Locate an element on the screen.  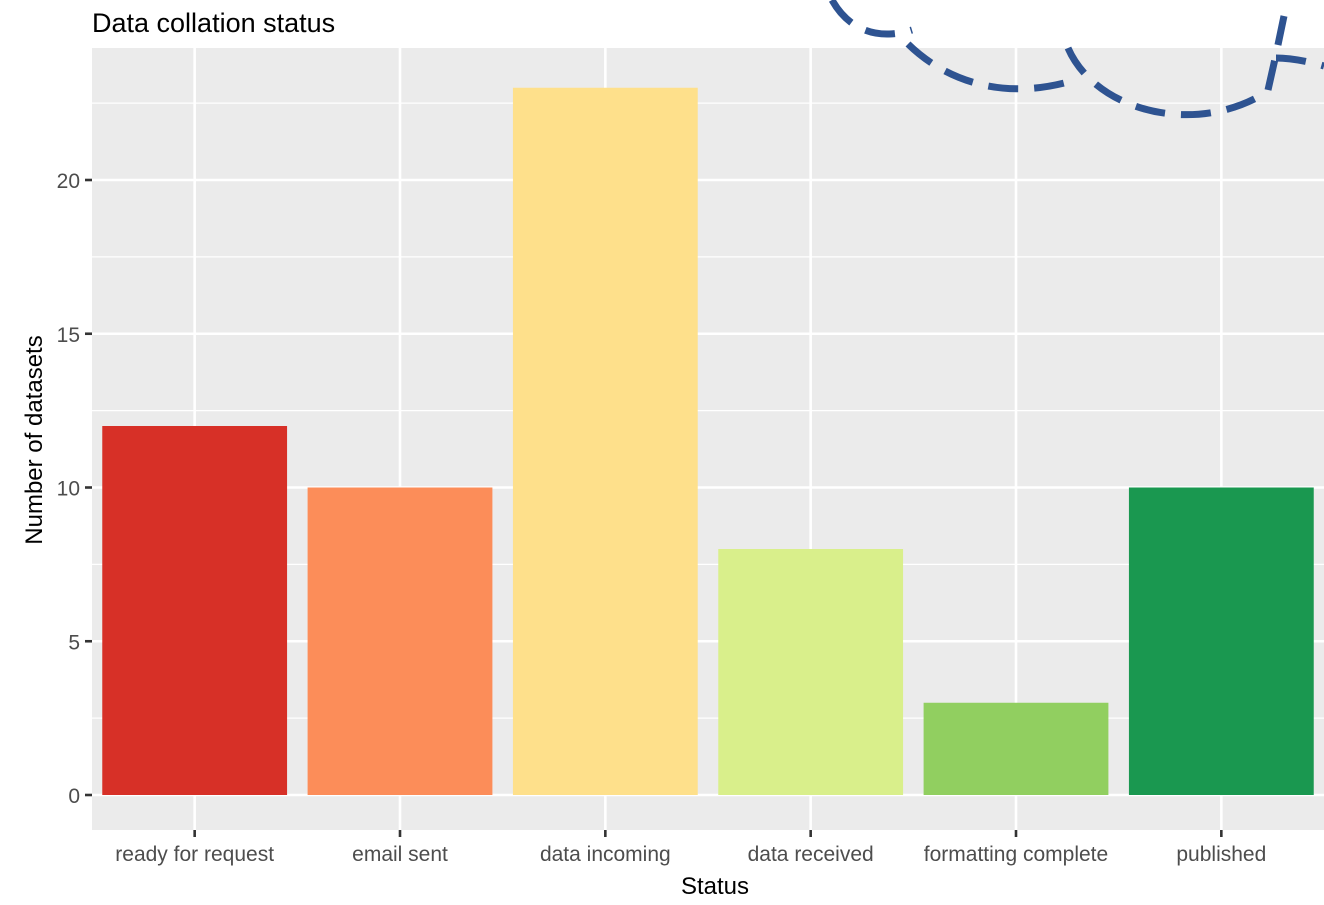
dashed-arc-overlay is located at coordinates (1076, 59).